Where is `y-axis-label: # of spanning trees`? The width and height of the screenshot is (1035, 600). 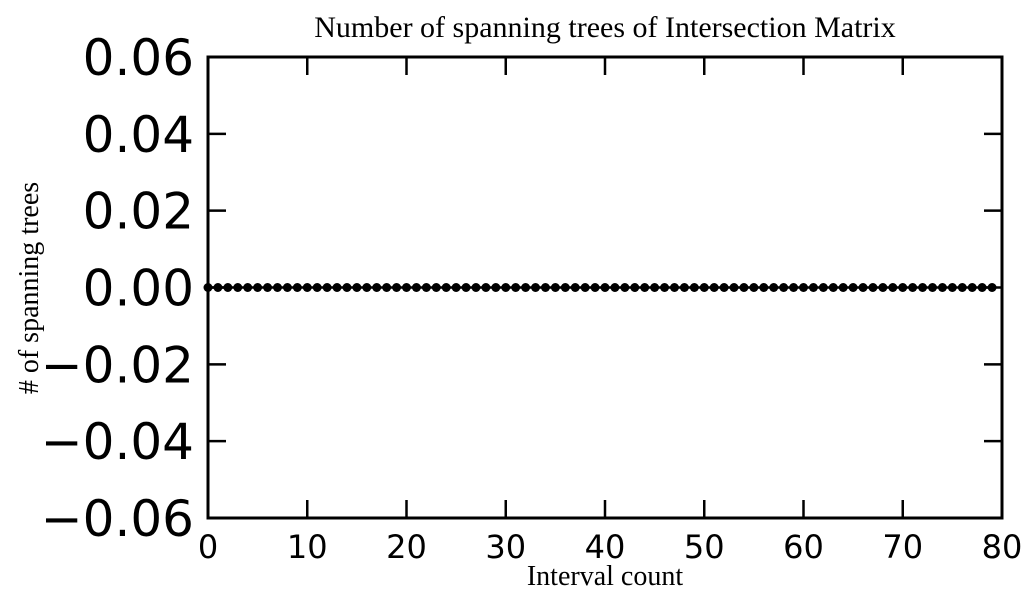 y-axis-label: # of spanning trees is located at coordinates (29, 288).